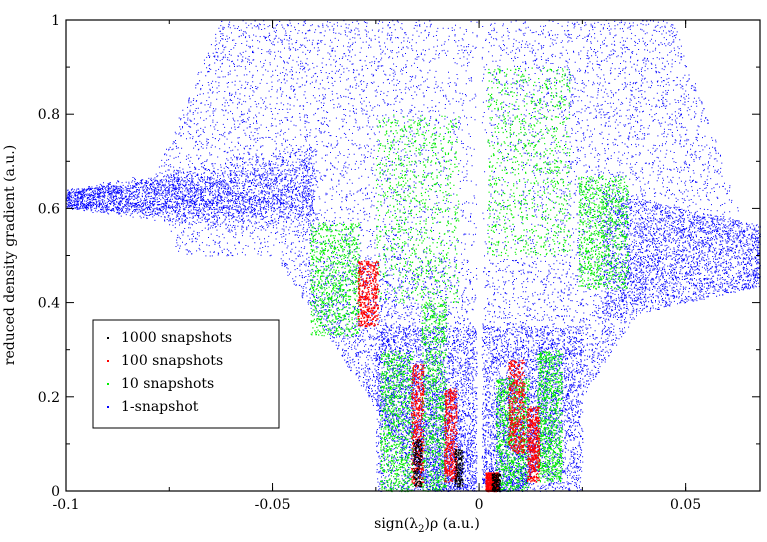 The width and height of the screenshot is (767, 542). I want to click on y-tick-label: 0.8, so click(49, 115).